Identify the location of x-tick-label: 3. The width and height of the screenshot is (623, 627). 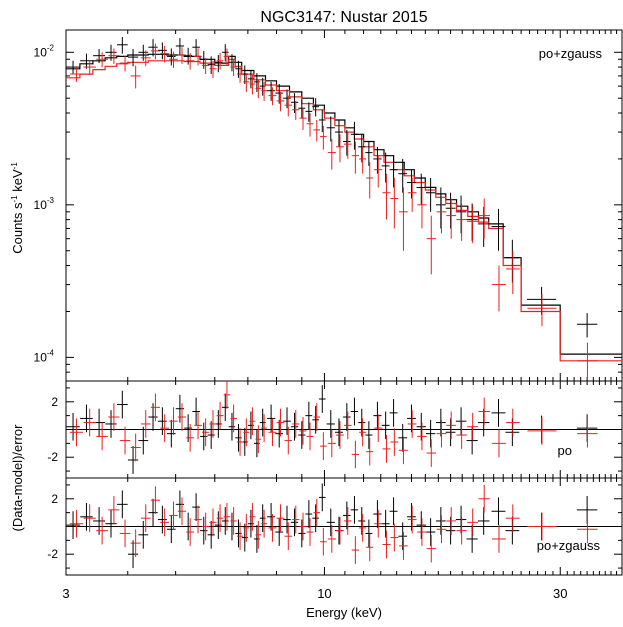
(65, 593).